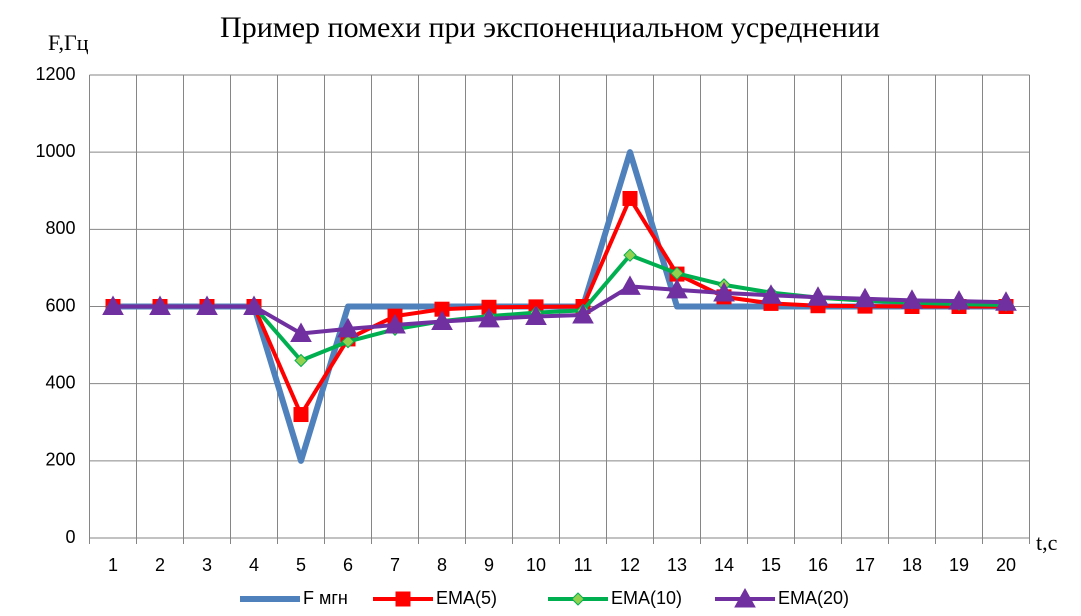 The height and width of the screenshot is (616, 1081). What do you see at coordinates (677, 565) in the screenshot?
I see `x-tick-label: 13` at bounding box center [677, 565].